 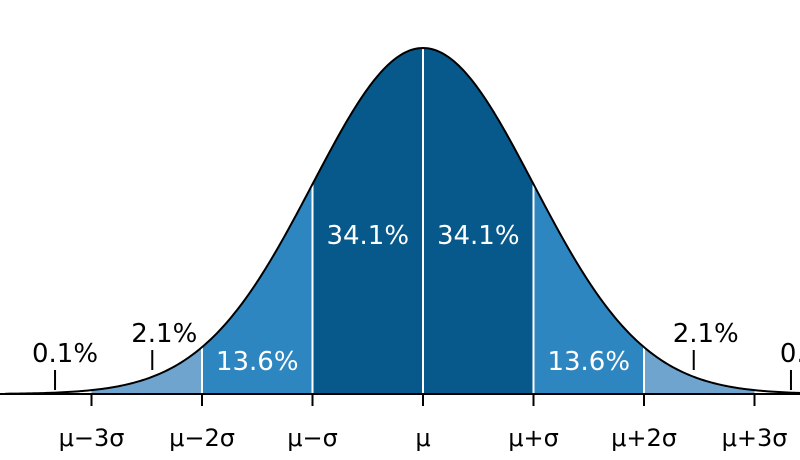 I want to click on x-axis-ticks, so click(x=423, y=400).